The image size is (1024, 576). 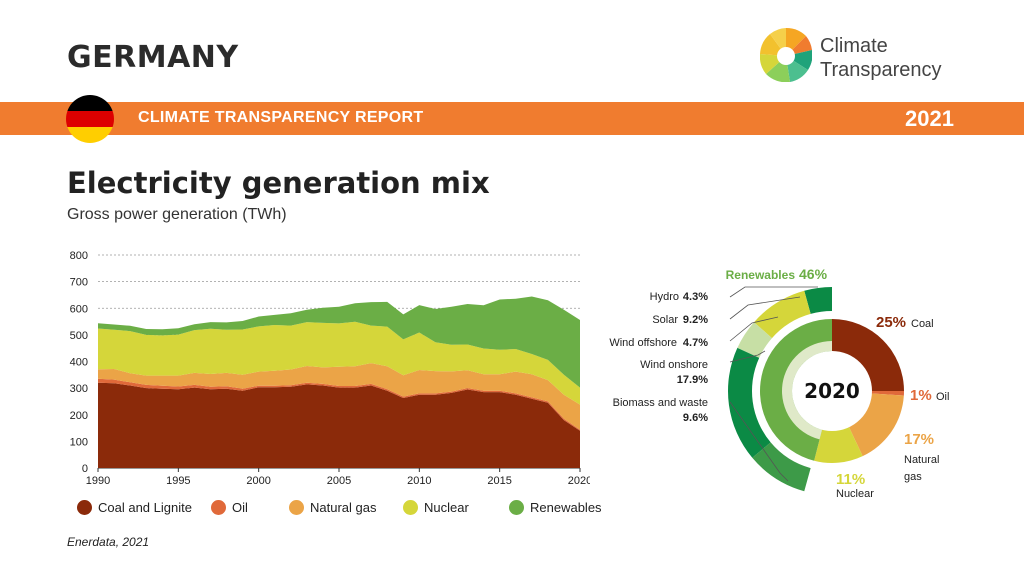 What do you see at coordinates (695, 320) in the screenshot?
I see `solar-pct: 9.2%` at bounding box center [695, 320].